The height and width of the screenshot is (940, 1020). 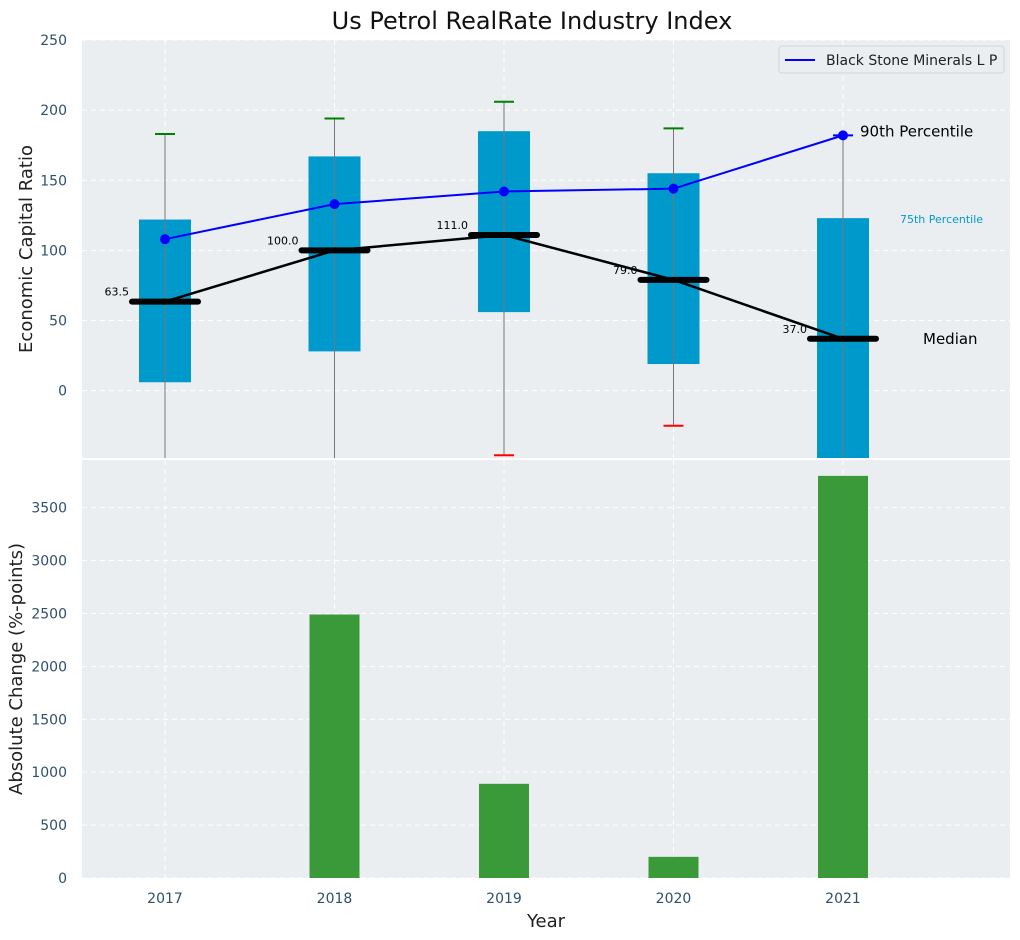 What do you see at coordinates (58, 322) in the screenshot?
I see `top-y-tick-label: 50` at bounding box center [58, 322].